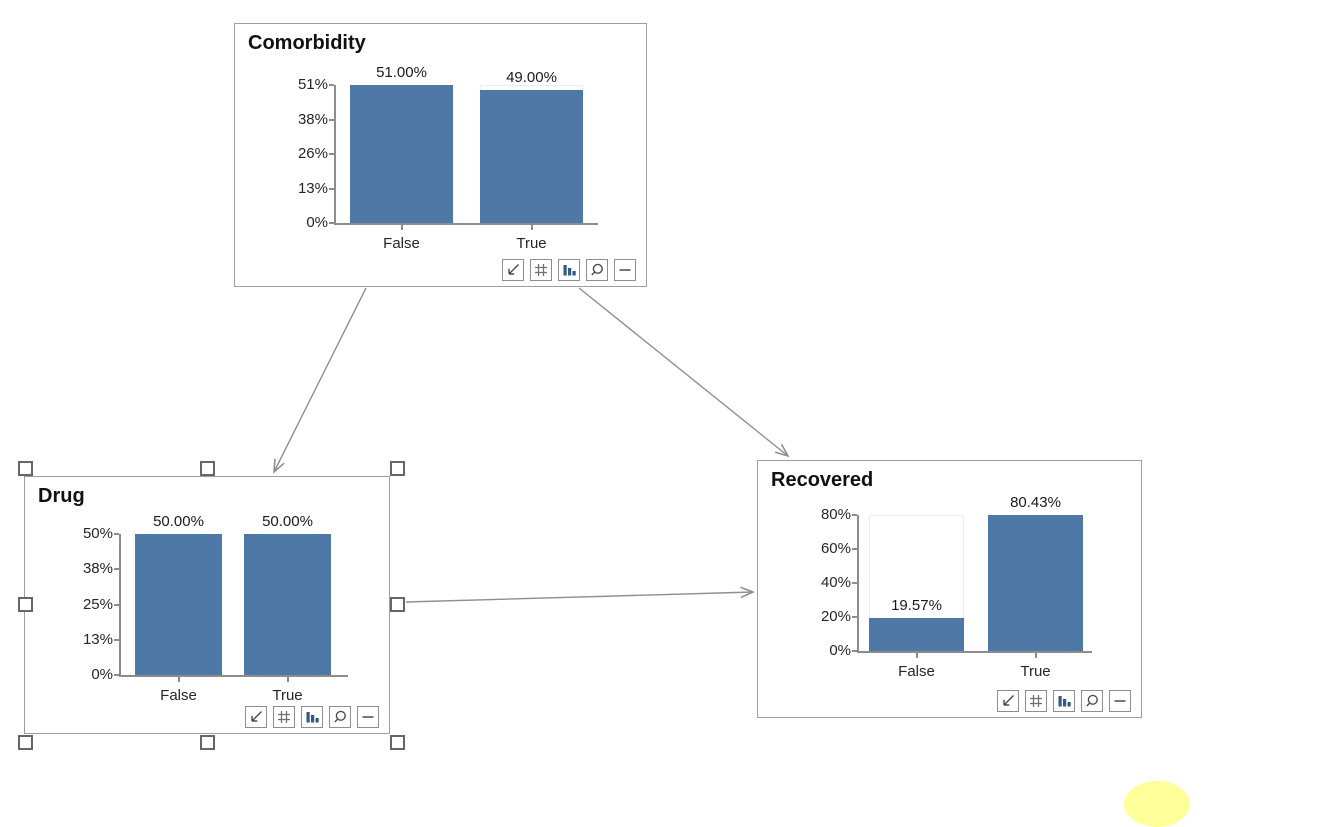  What do you see at coordinates (1157, 804) in the screenshot?
I see `note-ellipse` at bounding box center [1157, 804].